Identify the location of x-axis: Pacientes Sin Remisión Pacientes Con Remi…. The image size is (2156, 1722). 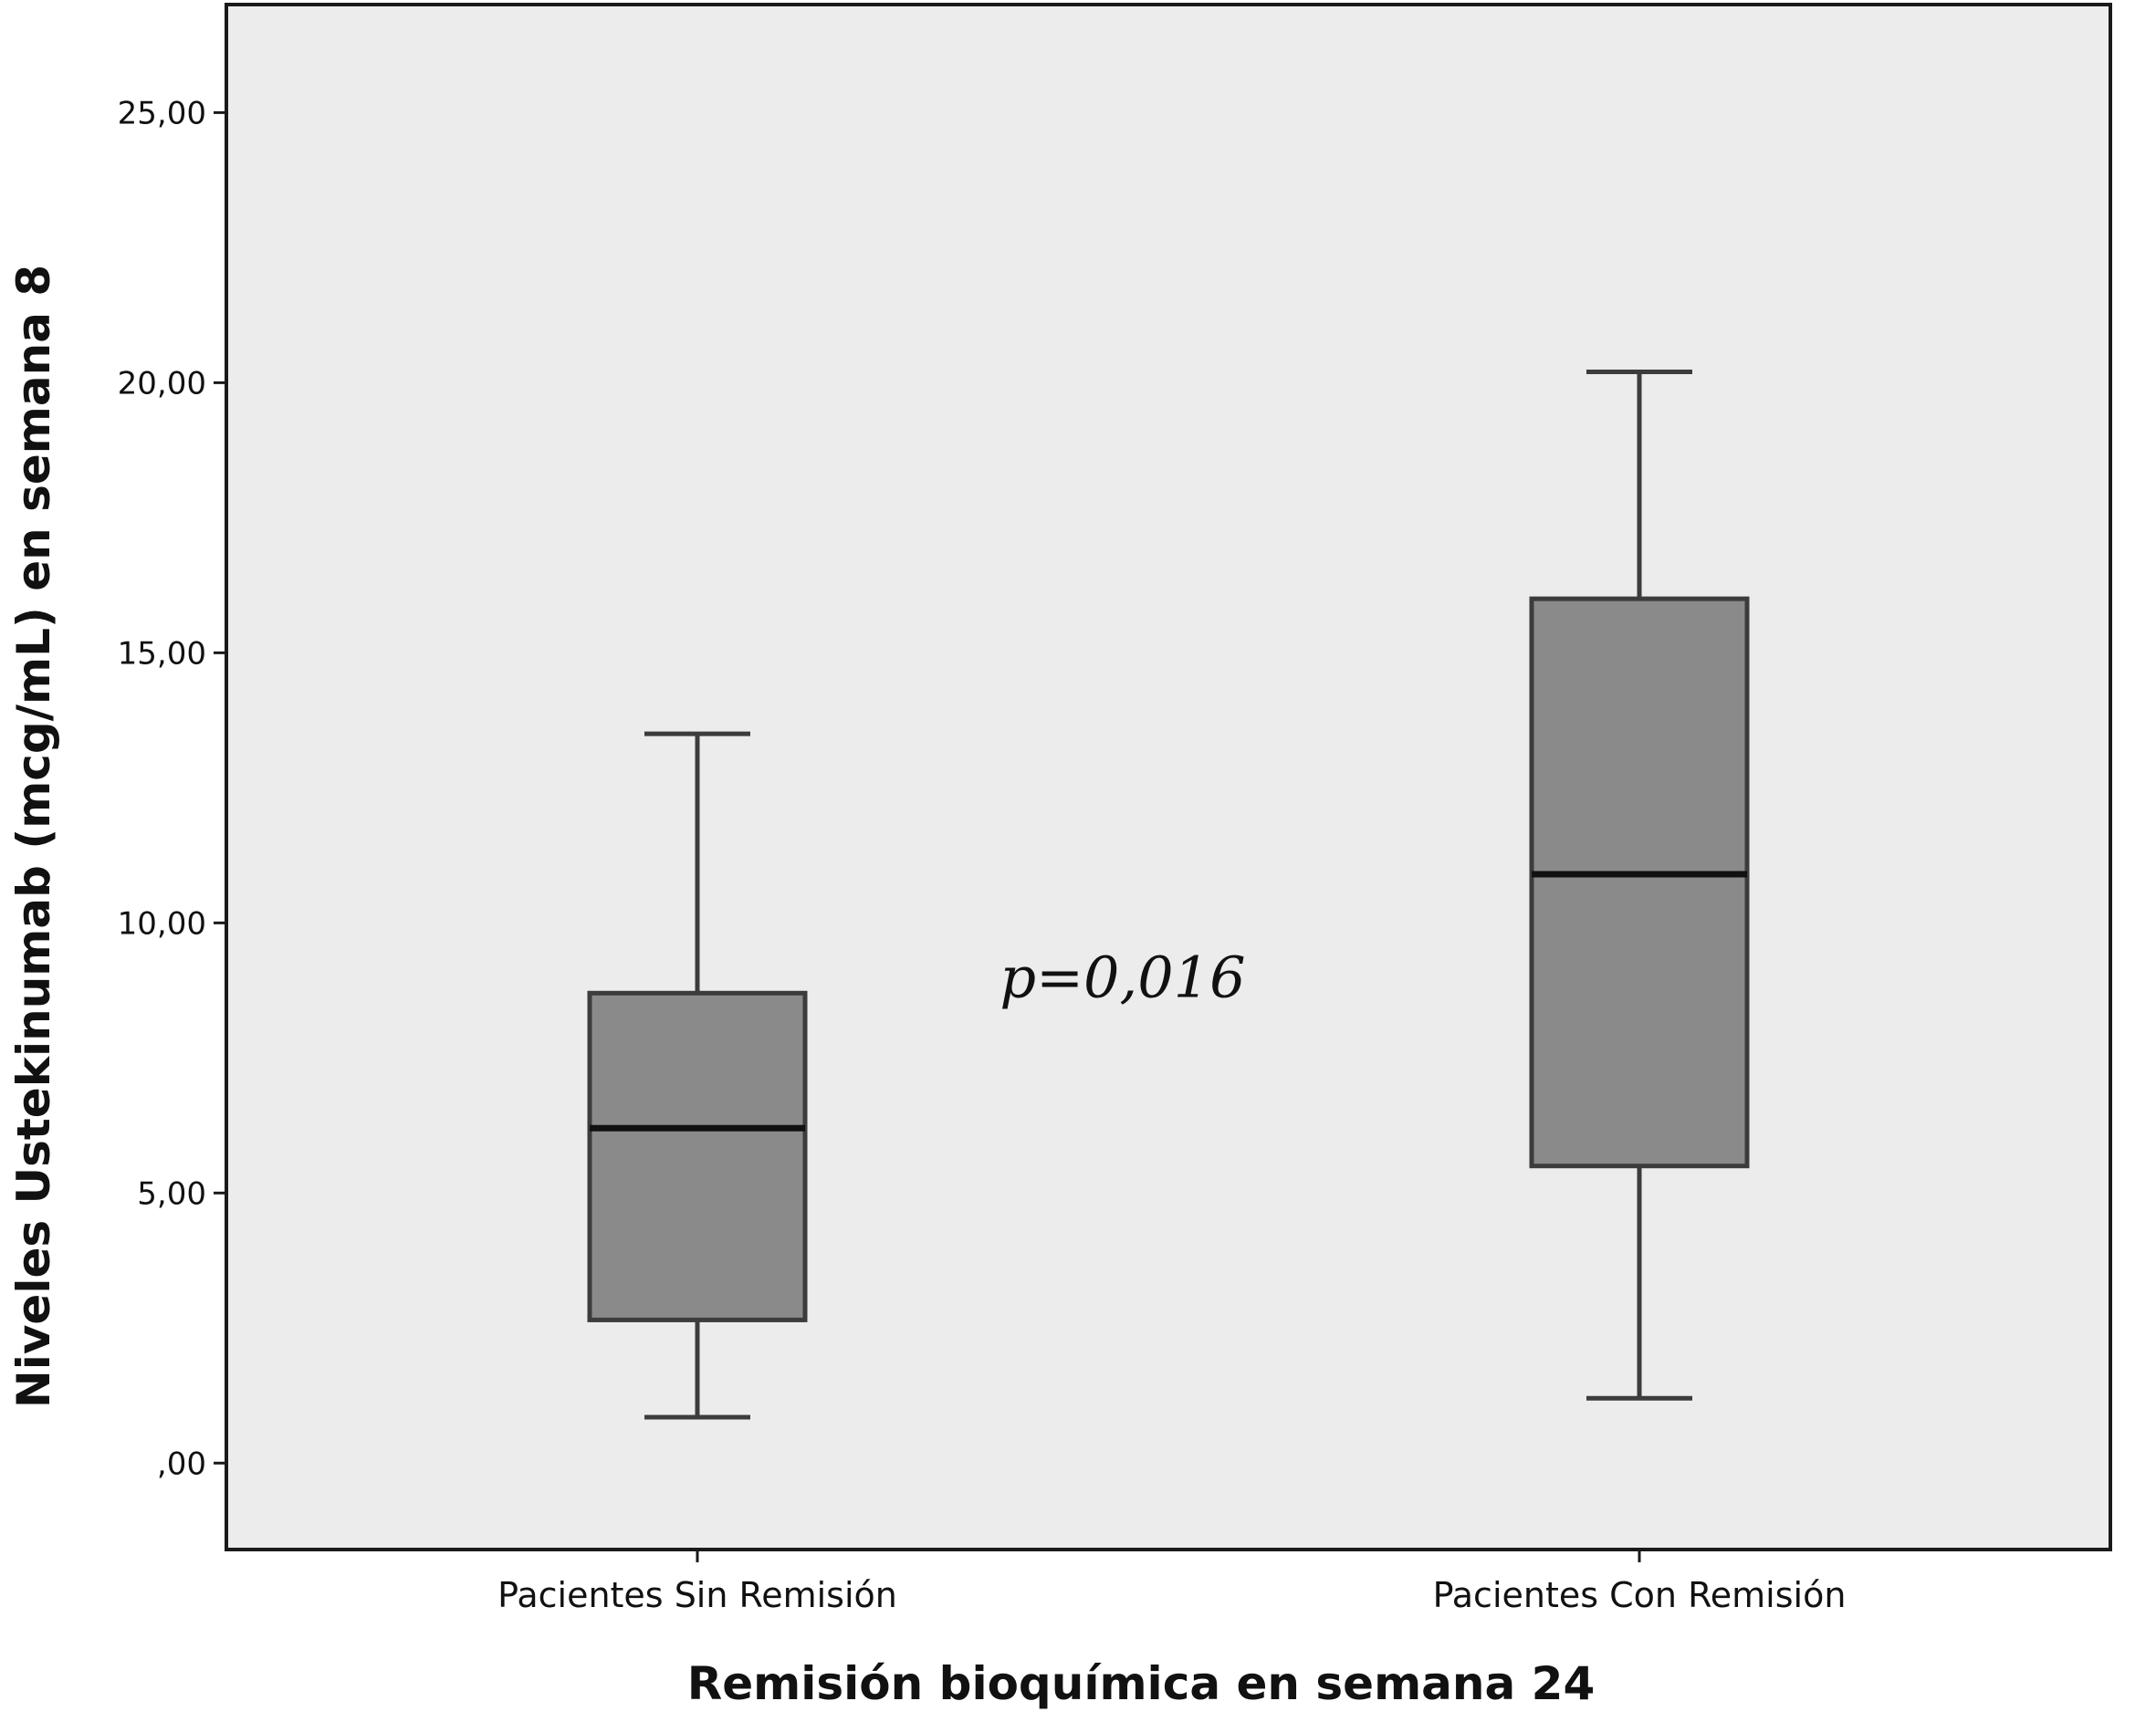
(1171, 1583).